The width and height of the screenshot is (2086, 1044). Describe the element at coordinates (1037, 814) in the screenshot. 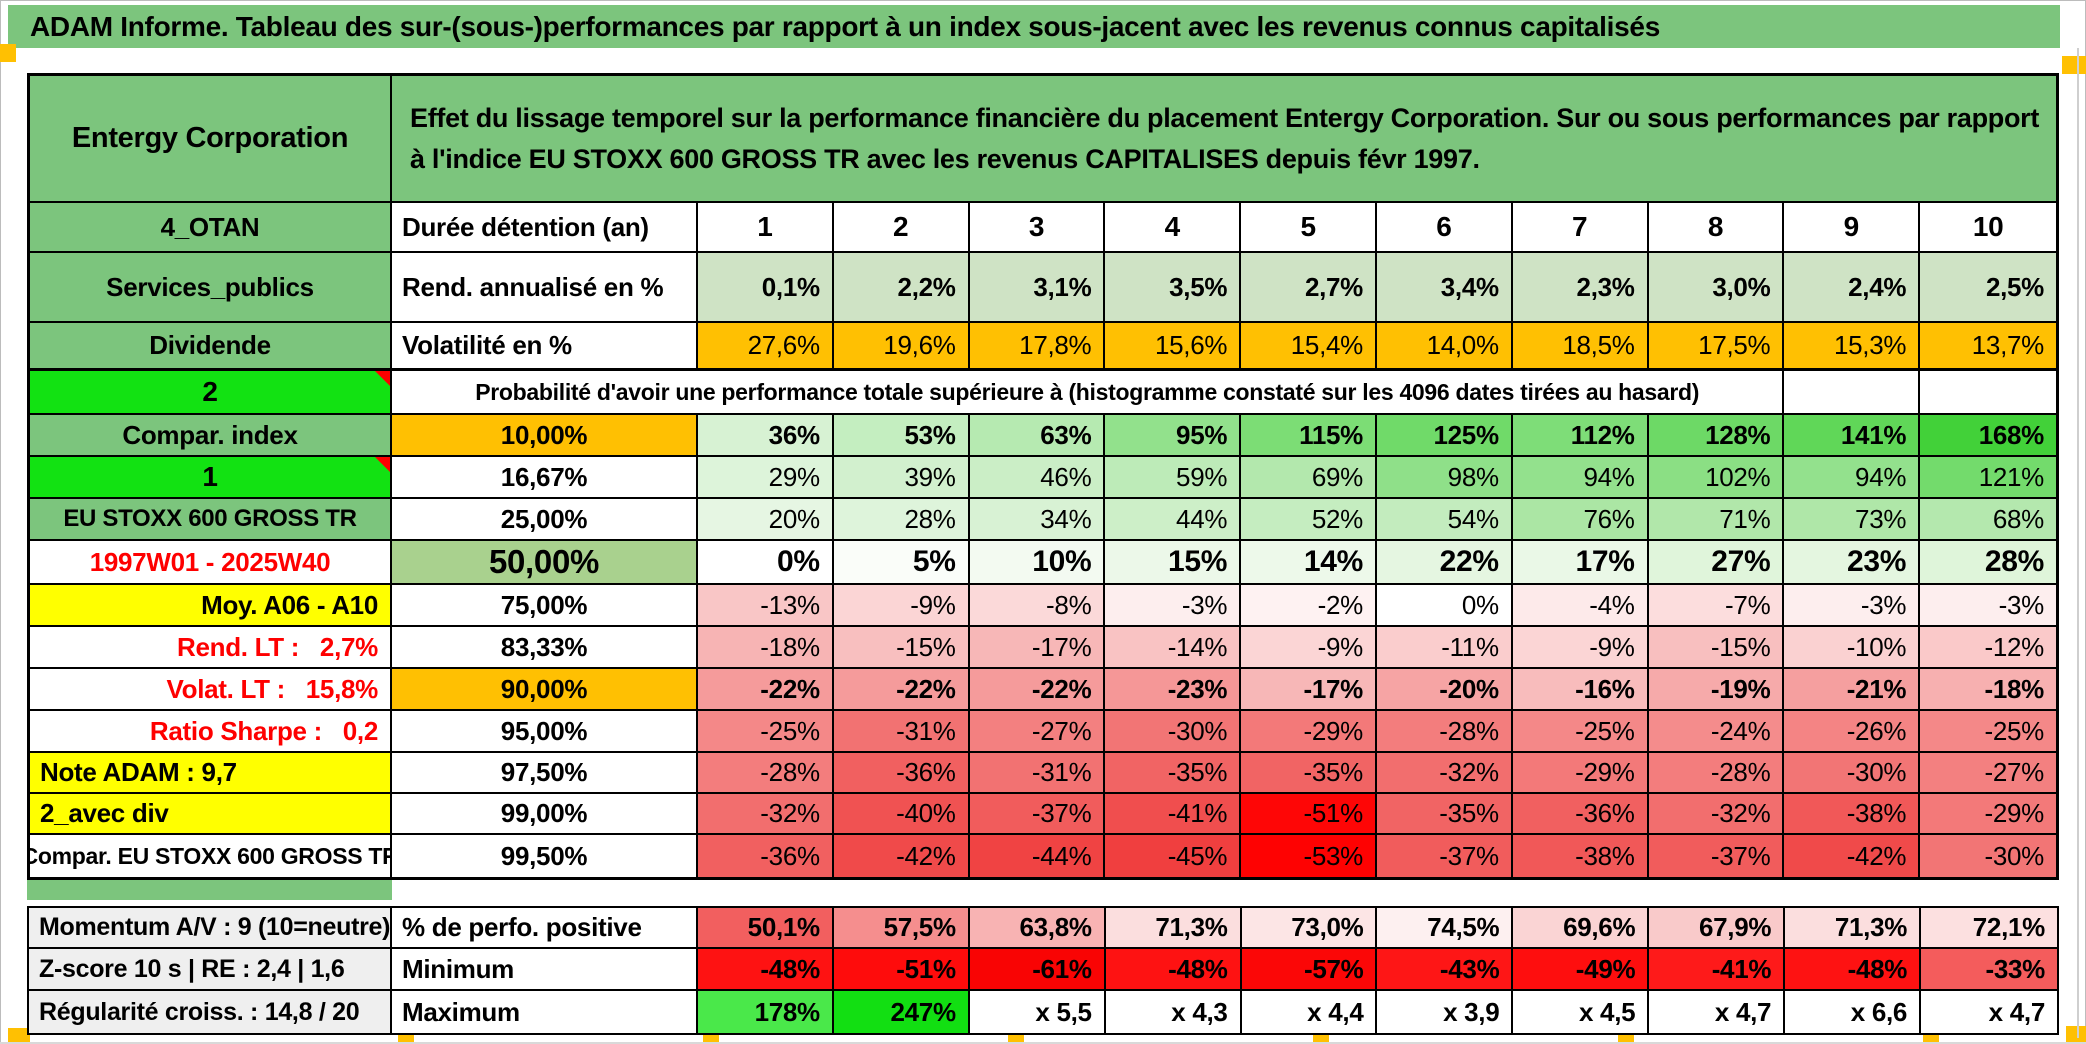

I see `cell-p99-col3: -37%` at that location.